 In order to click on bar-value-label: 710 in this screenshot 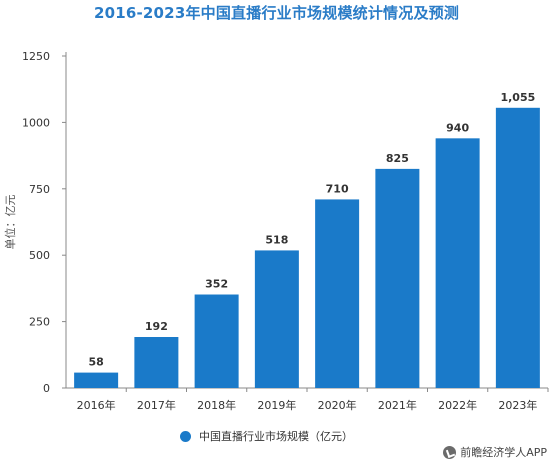, I will do `click(337, 188)`.